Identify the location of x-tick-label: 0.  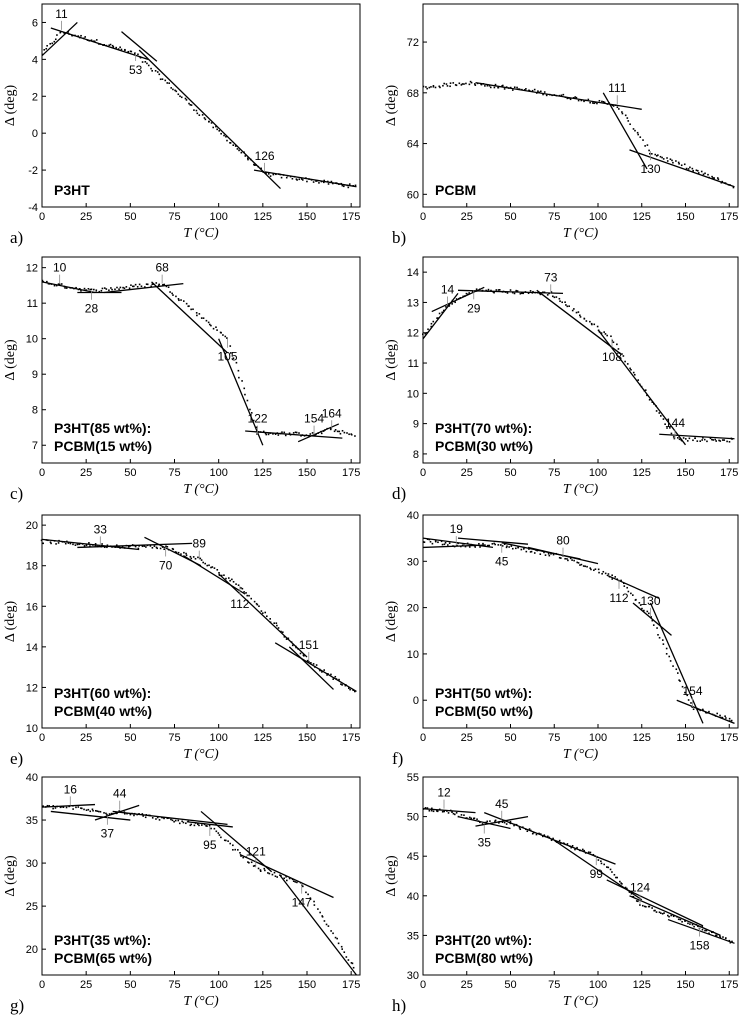
(423, 217).